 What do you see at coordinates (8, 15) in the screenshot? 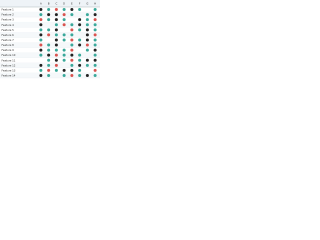
I see `row-label: Feature 2` at bounding box center [8, 15].